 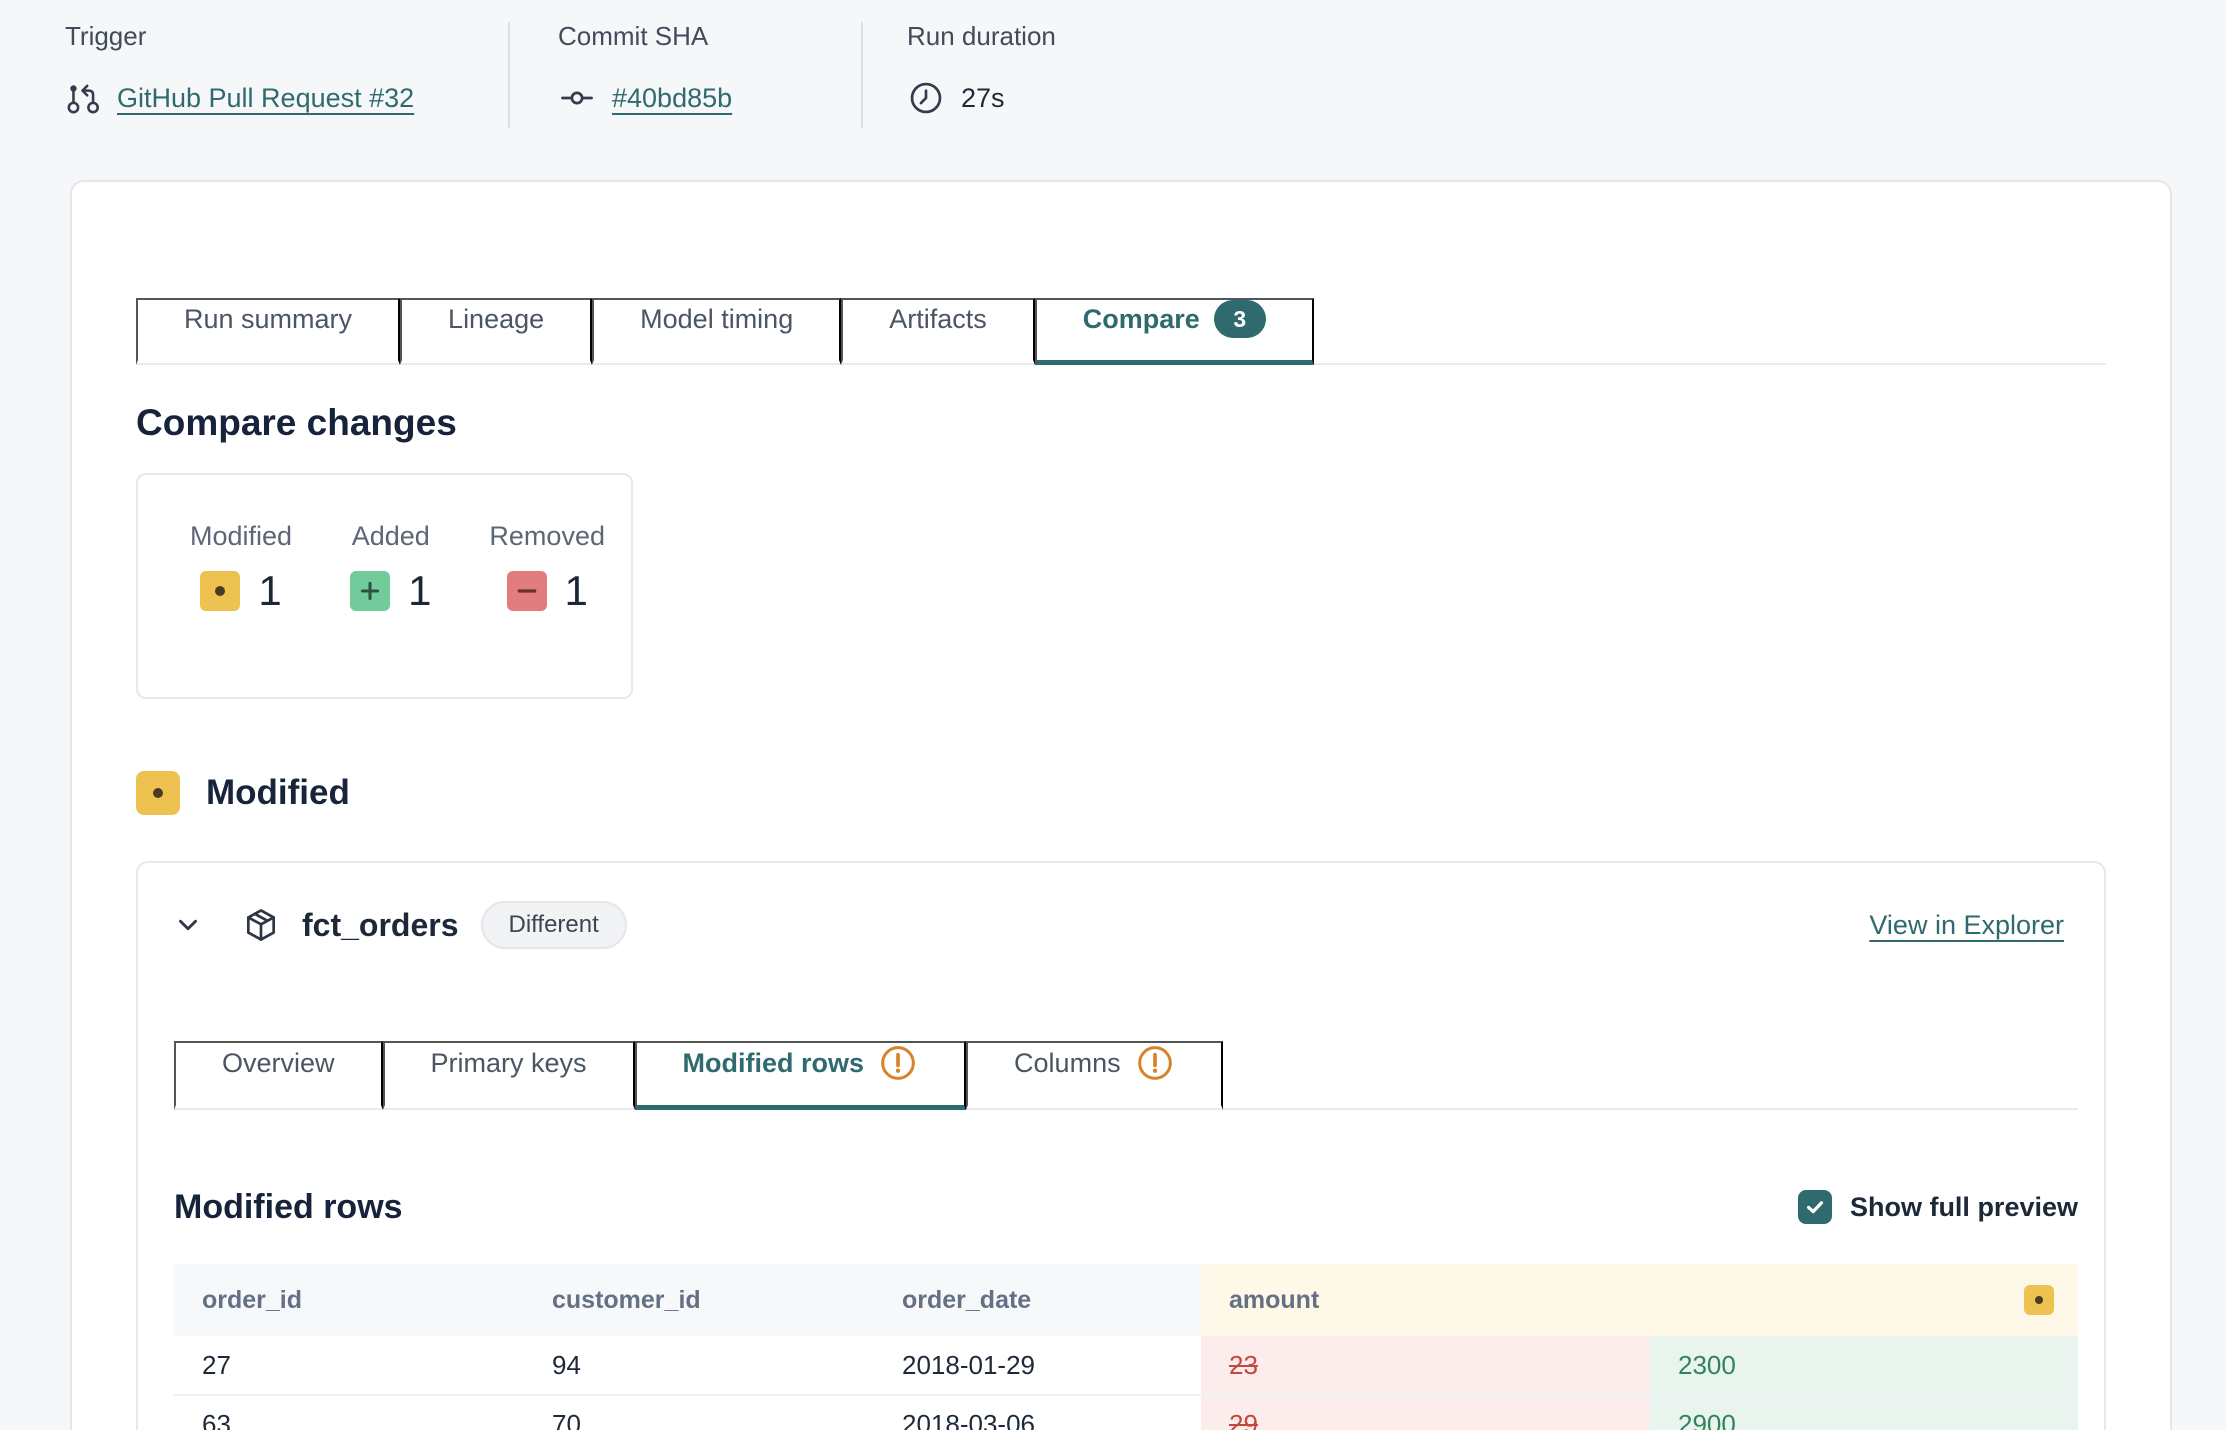 I want to click on tab-columns: Columns, so click(x=1094, y=1075).